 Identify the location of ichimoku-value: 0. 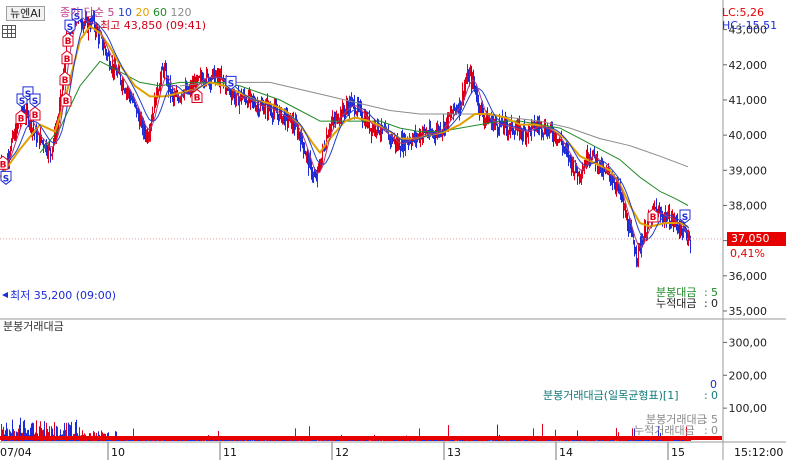
(714, 395).